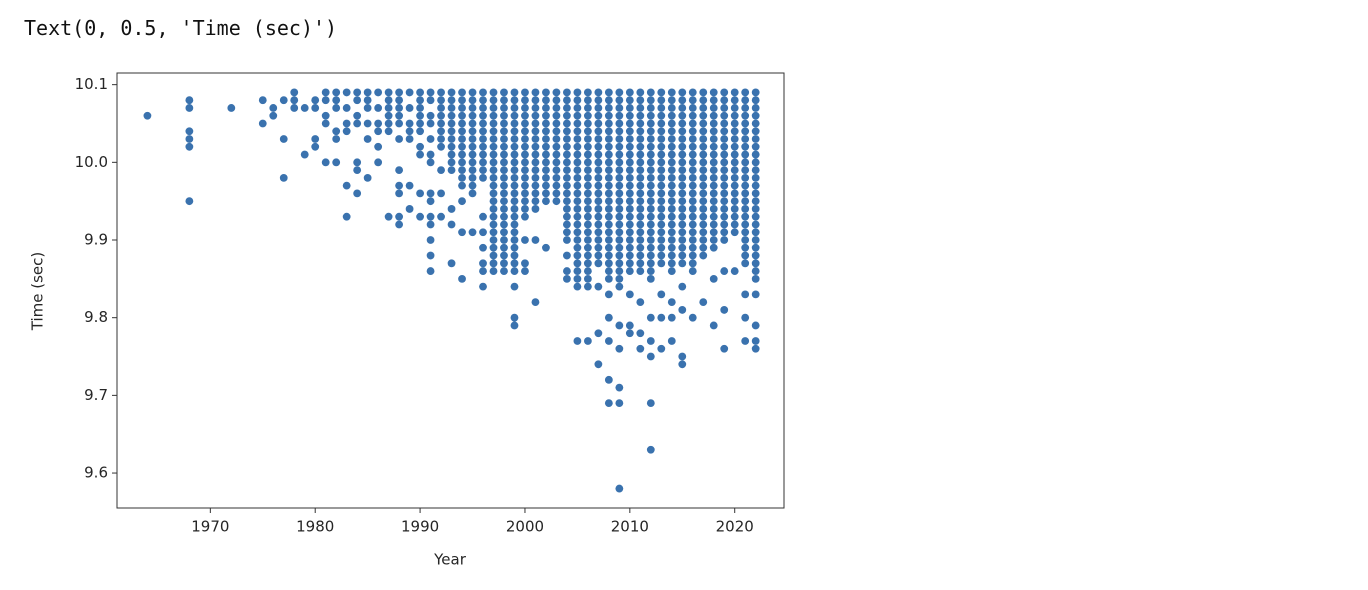 The height and width of the screenshot is (590, 1368). I want to click on x-tick-label: 1970, so click(210, 527).